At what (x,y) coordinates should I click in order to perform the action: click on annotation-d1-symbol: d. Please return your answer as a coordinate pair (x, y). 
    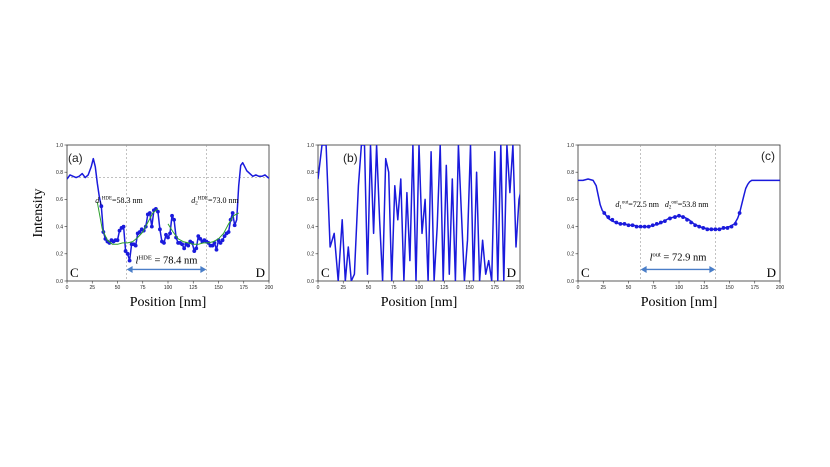
    Looking at the image, I should click on (617, 204).